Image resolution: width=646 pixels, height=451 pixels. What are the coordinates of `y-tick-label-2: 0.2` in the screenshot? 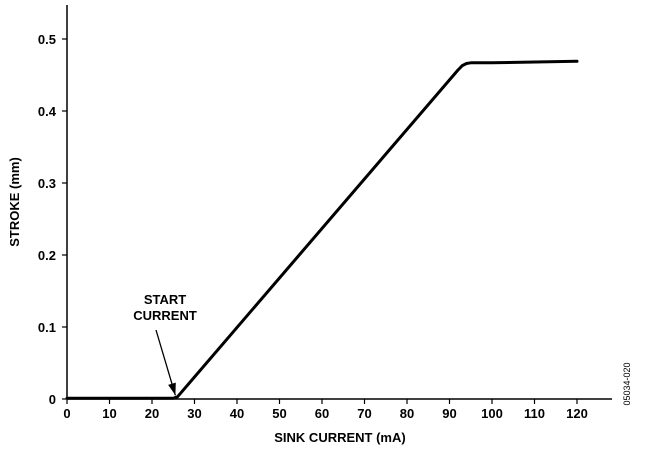 It's located at (47, 255).